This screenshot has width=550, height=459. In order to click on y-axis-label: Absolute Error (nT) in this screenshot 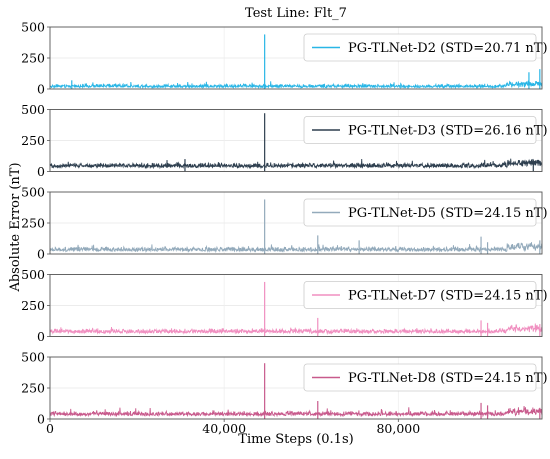, I will do `click(15, 227)`.